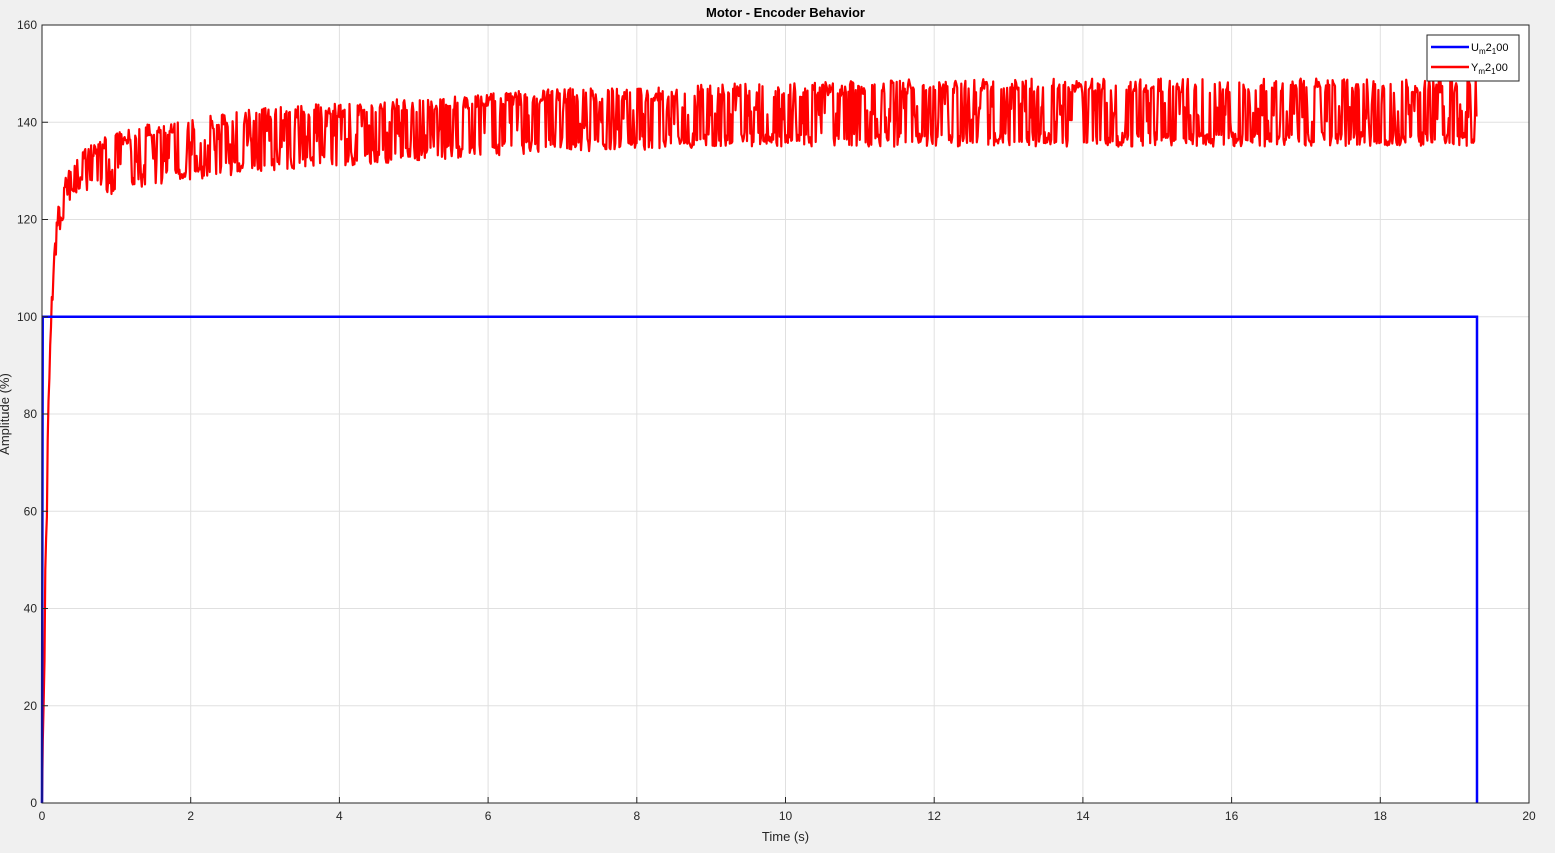 This screenshot has height=853, width=1555. What do you see at coordinates (785, 836) in the screenshot?
I see `x-axis-label: Time (s)` at bounding box center [785, 836].